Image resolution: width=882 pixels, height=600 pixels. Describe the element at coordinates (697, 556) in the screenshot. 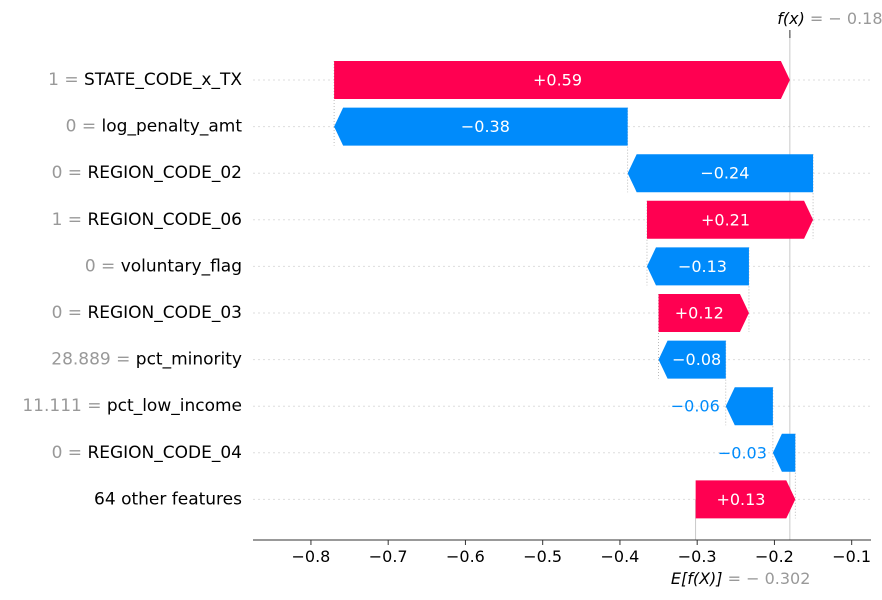

I see `x-tick-label: −0.3` at that location.